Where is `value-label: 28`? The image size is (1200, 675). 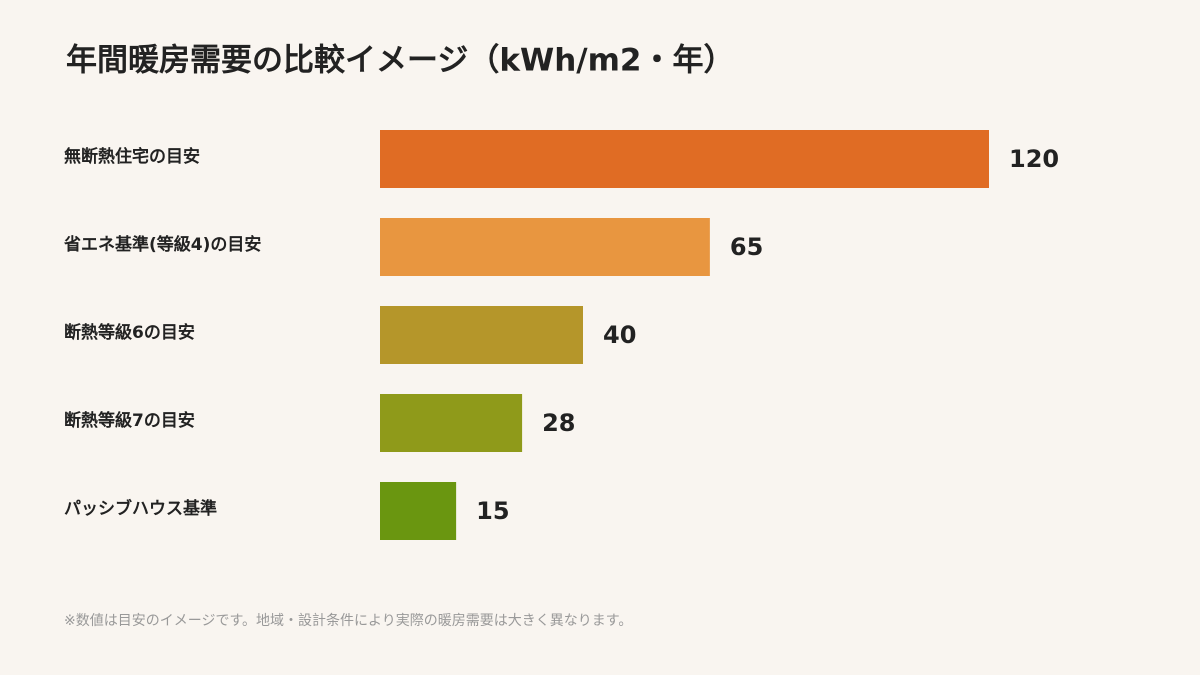
value-label: 28 is located at coordinates (558, 423).